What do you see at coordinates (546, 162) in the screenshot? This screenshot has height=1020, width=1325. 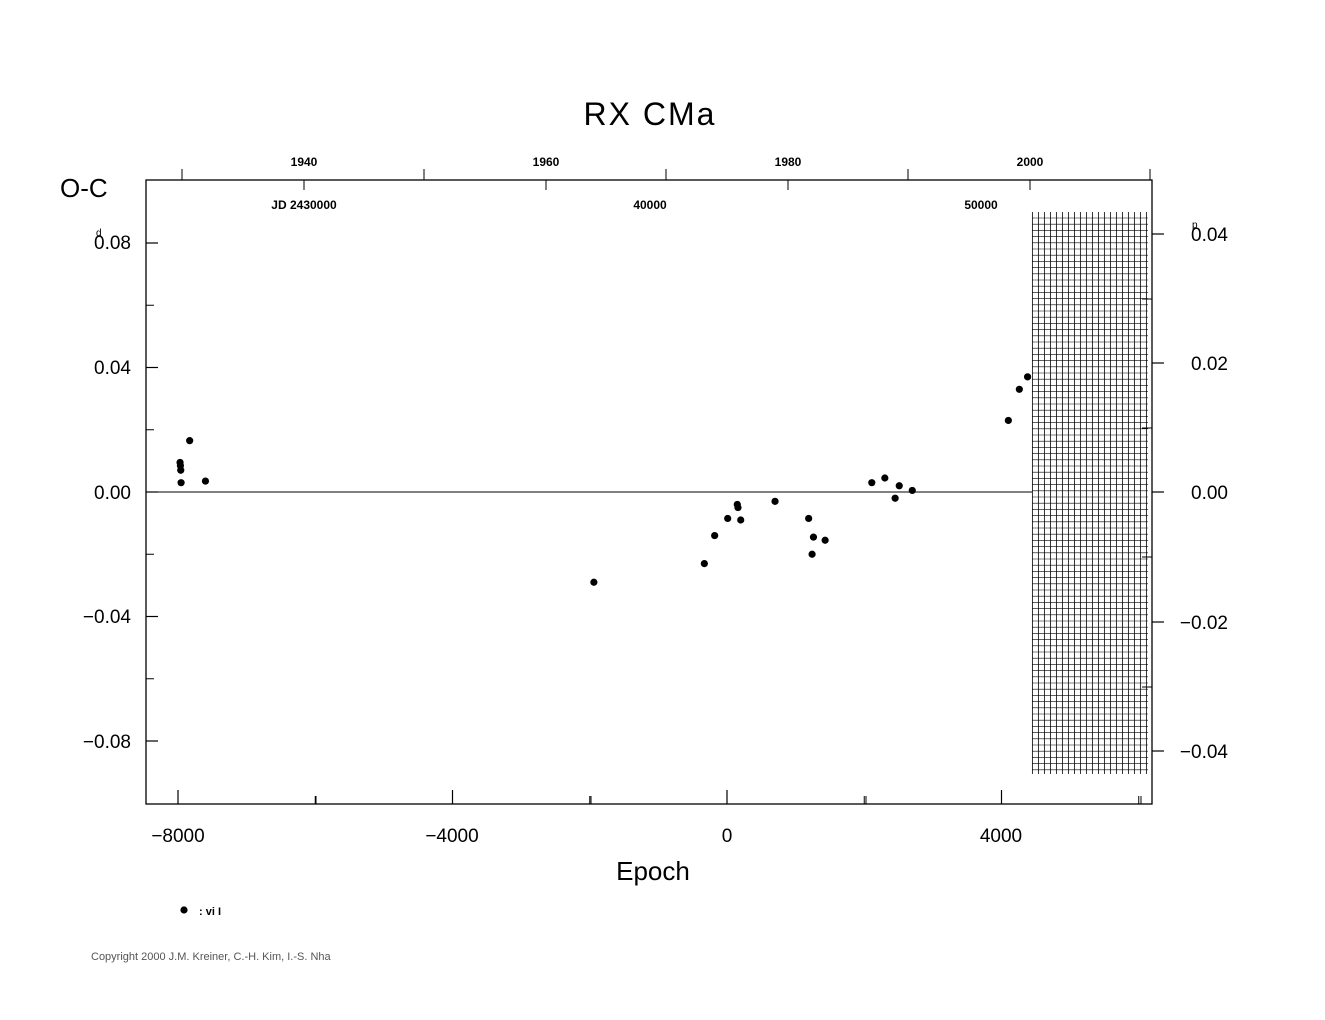 I see `year-tick-label: 1960` at bounding box center [546, 162].